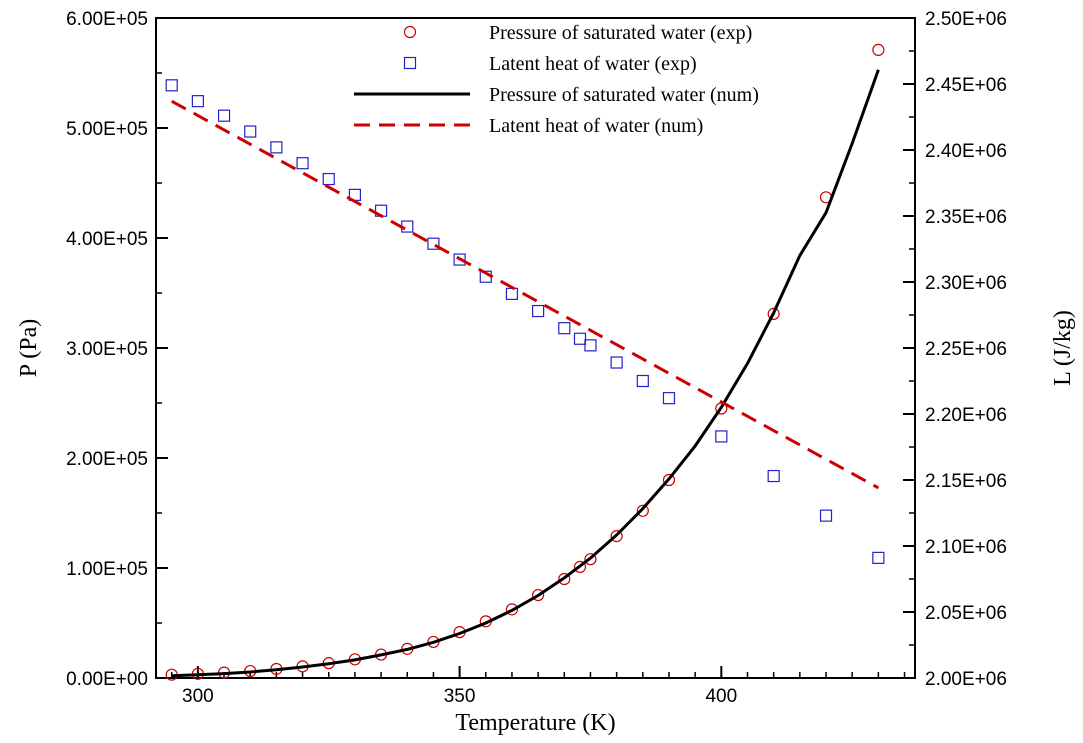 This screenshot has height=743, width=1083. Describe the element at coordinates (624, 95) in the screenshot. I see `legend-label: Pressure of saturated water (num)` at that location.